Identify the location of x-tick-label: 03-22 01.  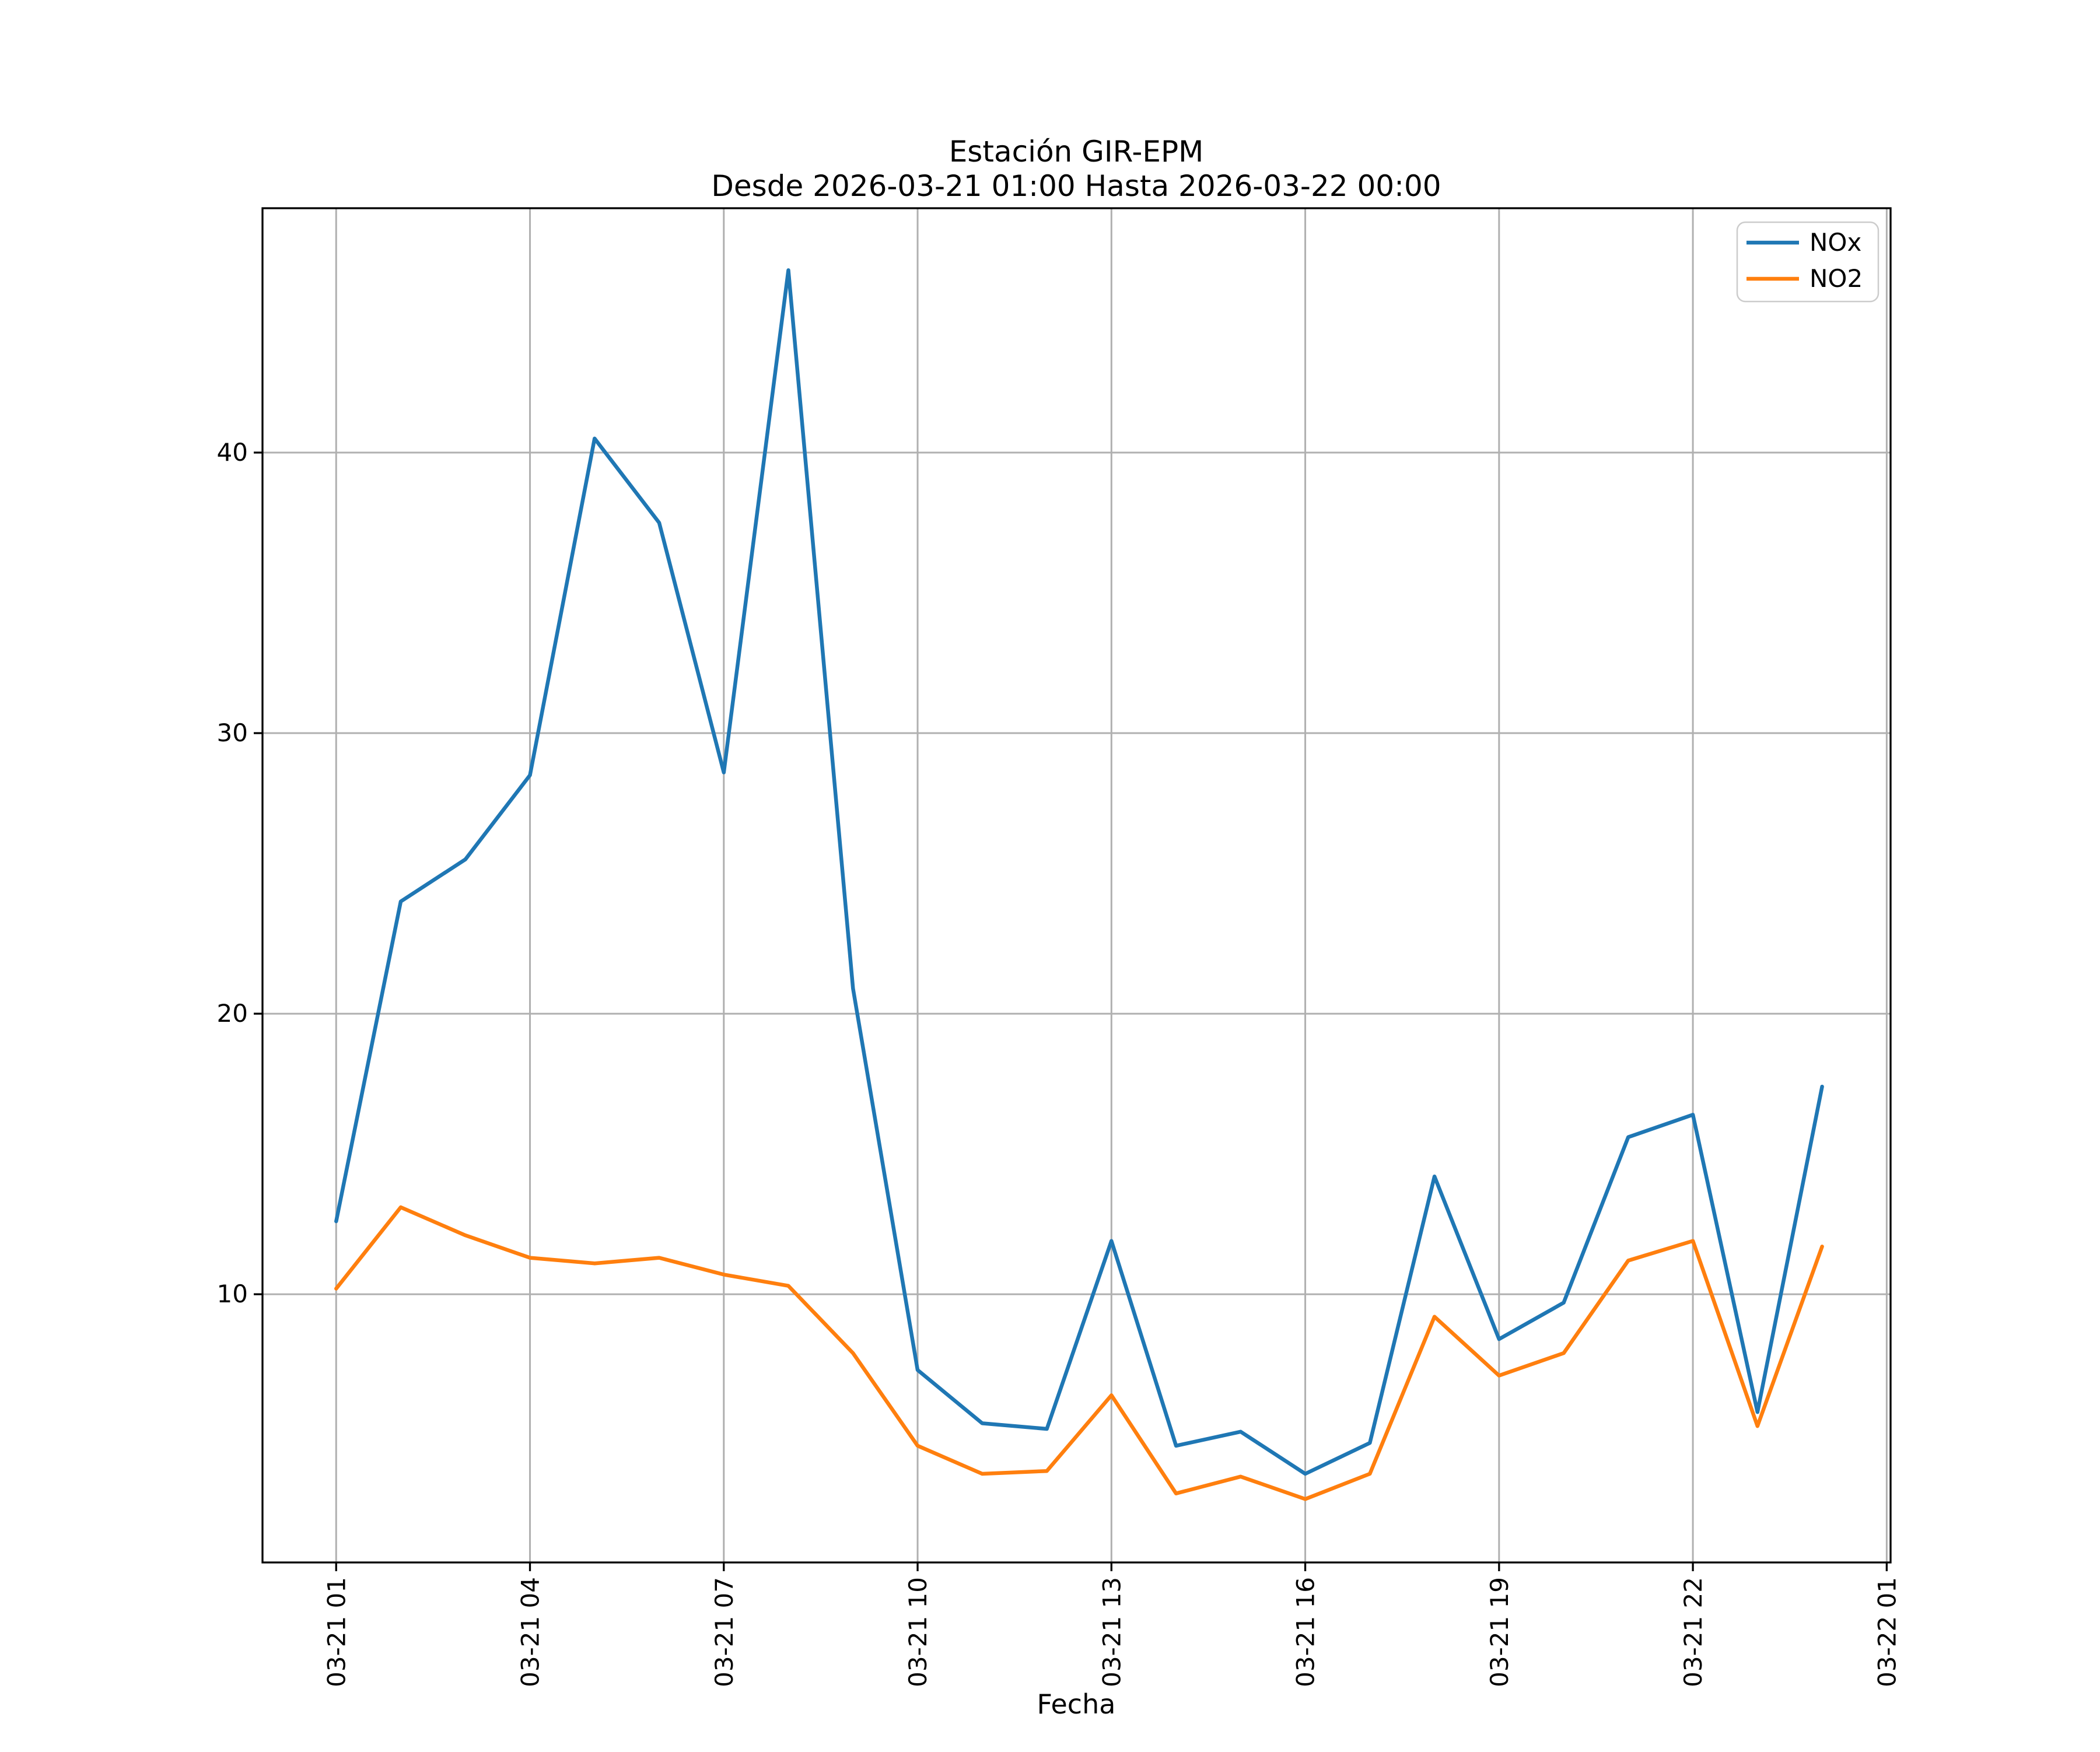
(1887, 1632).